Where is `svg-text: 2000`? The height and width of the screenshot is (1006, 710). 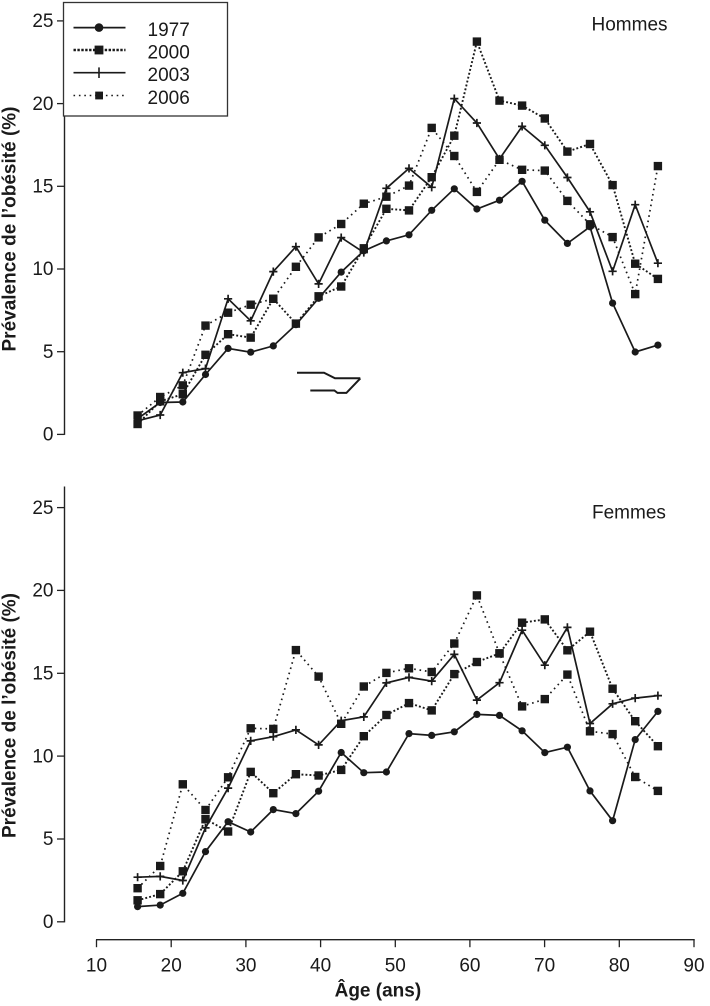 svg-text: 2000 is located at coordinates (169, 52).